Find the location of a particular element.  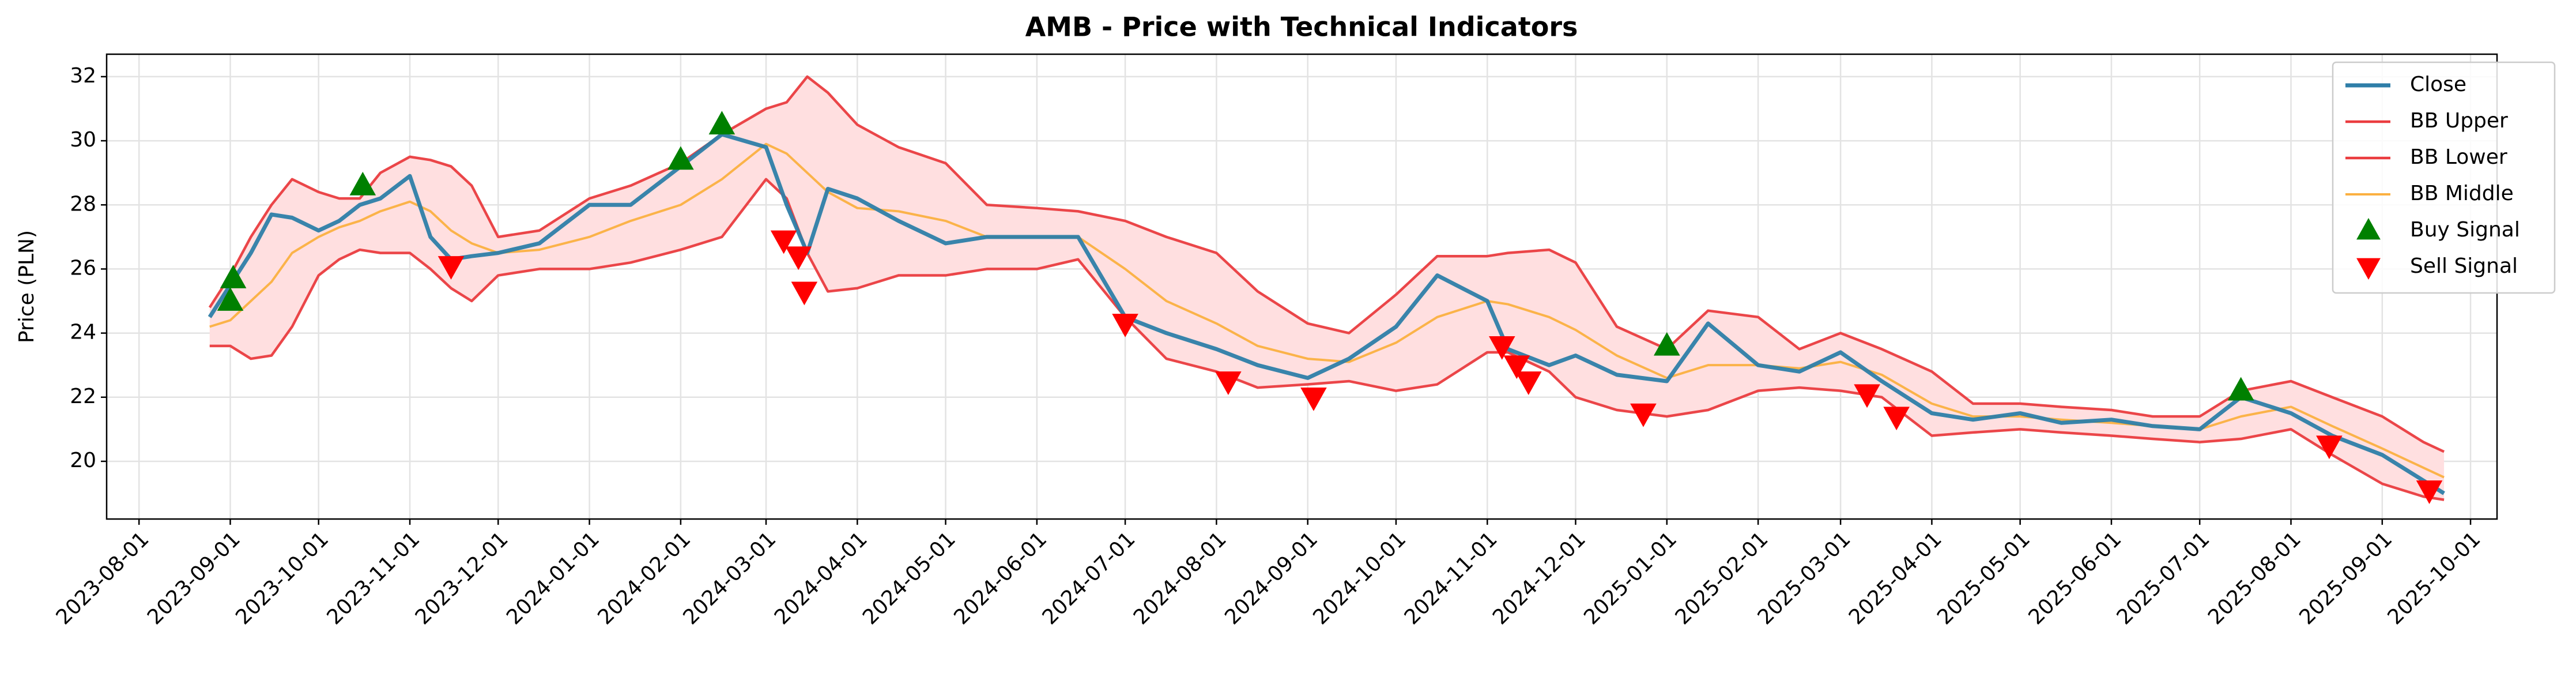

x-tick-label: 2025-08-01 is located at coordinates (2255, 578).